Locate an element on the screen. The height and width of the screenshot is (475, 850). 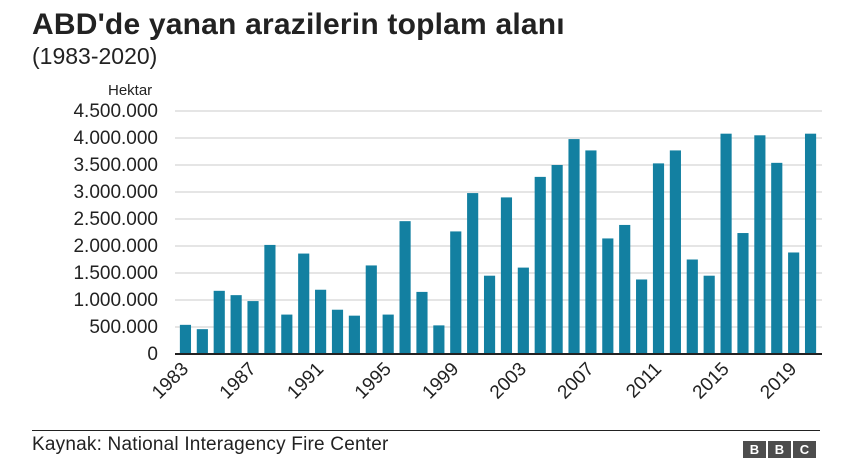
bar-2013 is located at coordinates (692, 306).